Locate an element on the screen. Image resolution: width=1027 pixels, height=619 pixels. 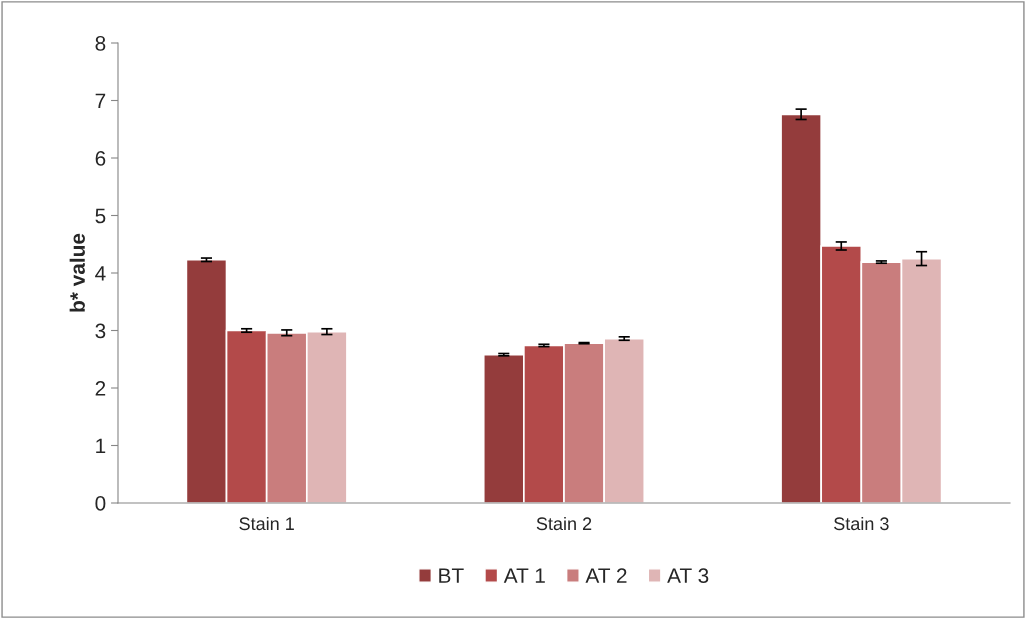
legend-label: BT is located at coordinates (451, 575).